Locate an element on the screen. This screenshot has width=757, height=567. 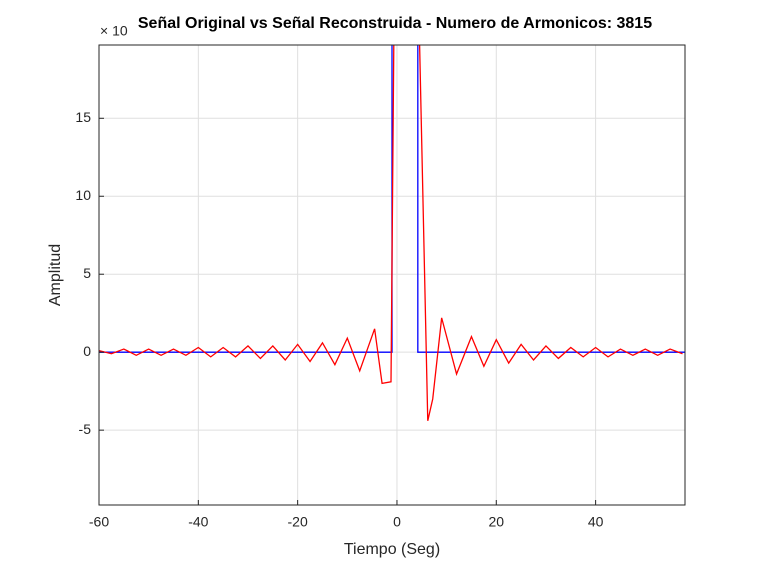
y-tick-label: 15 is located at coordinates (83, 117).